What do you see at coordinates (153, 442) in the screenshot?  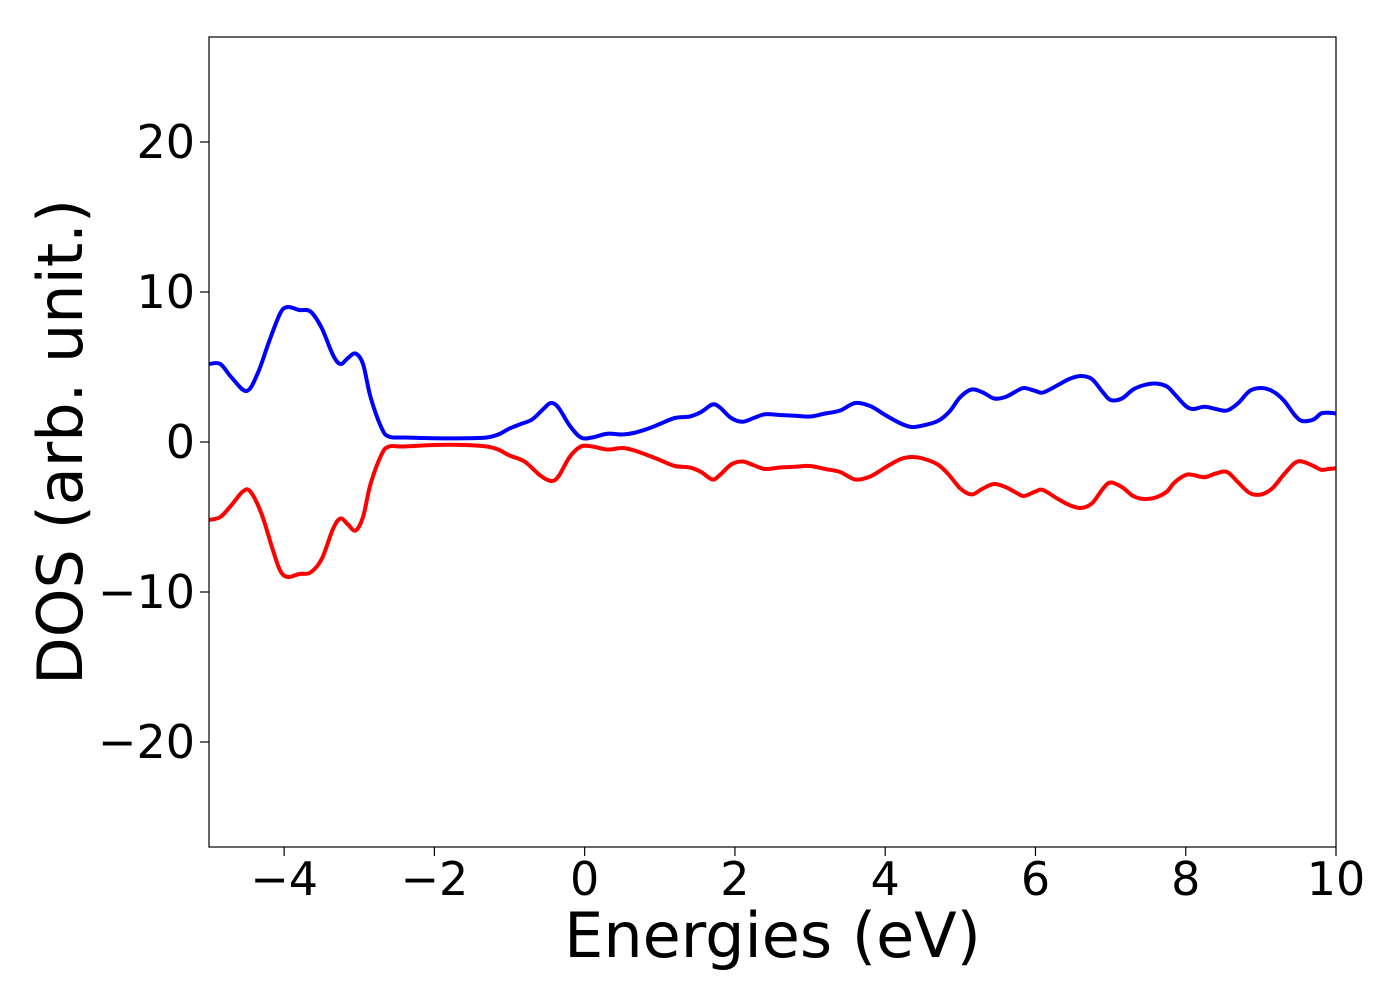 I see `y-ticks: −20 −10 0 10 20` at bounding box center [153, 442].